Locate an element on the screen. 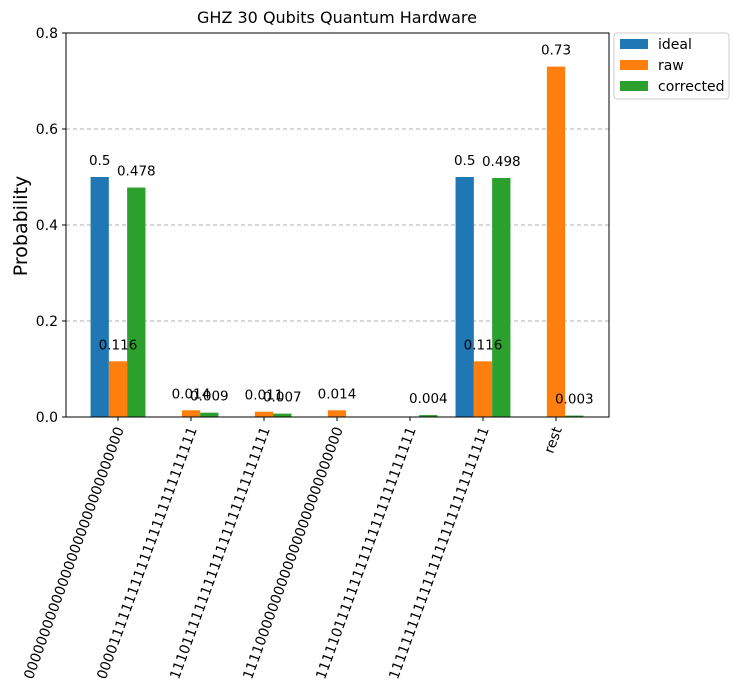 This screenshot has width=740, height=692. y-axis-ticks: 0.0 0.2 0.4 0.6 0.8 is located at coordinates (51, 226).